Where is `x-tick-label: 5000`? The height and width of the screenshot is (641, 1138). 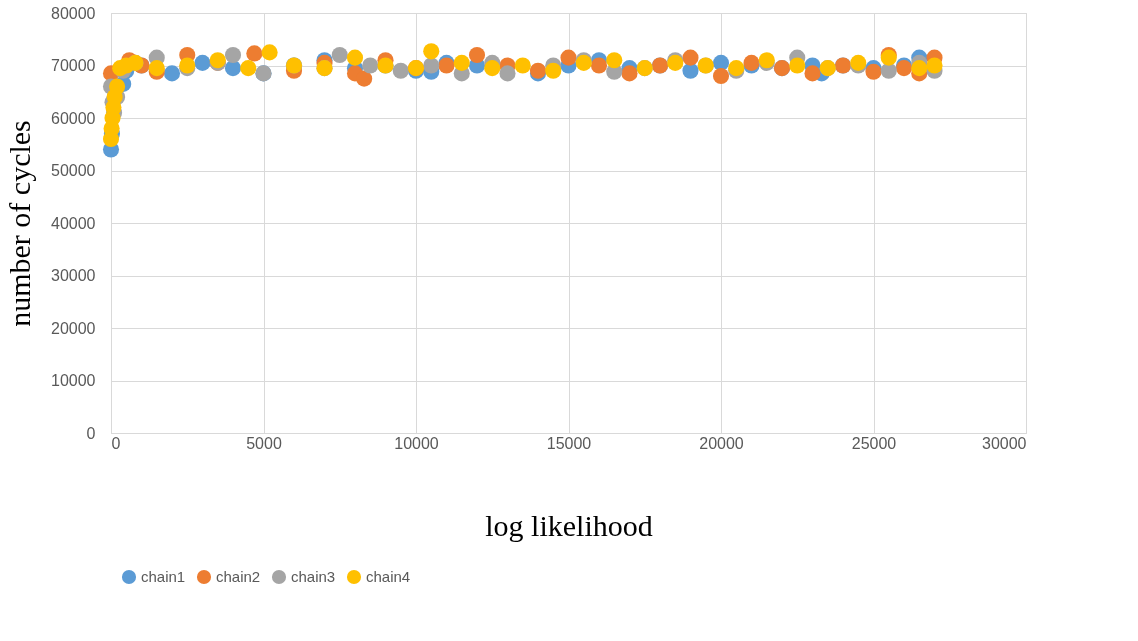
x-tick-label: 5000 is located at coordinates (264, 443).